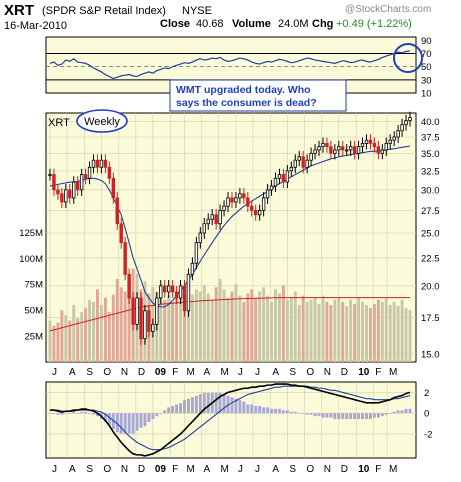  I want to click on x-label-macd-16: N, so click(327, 469).